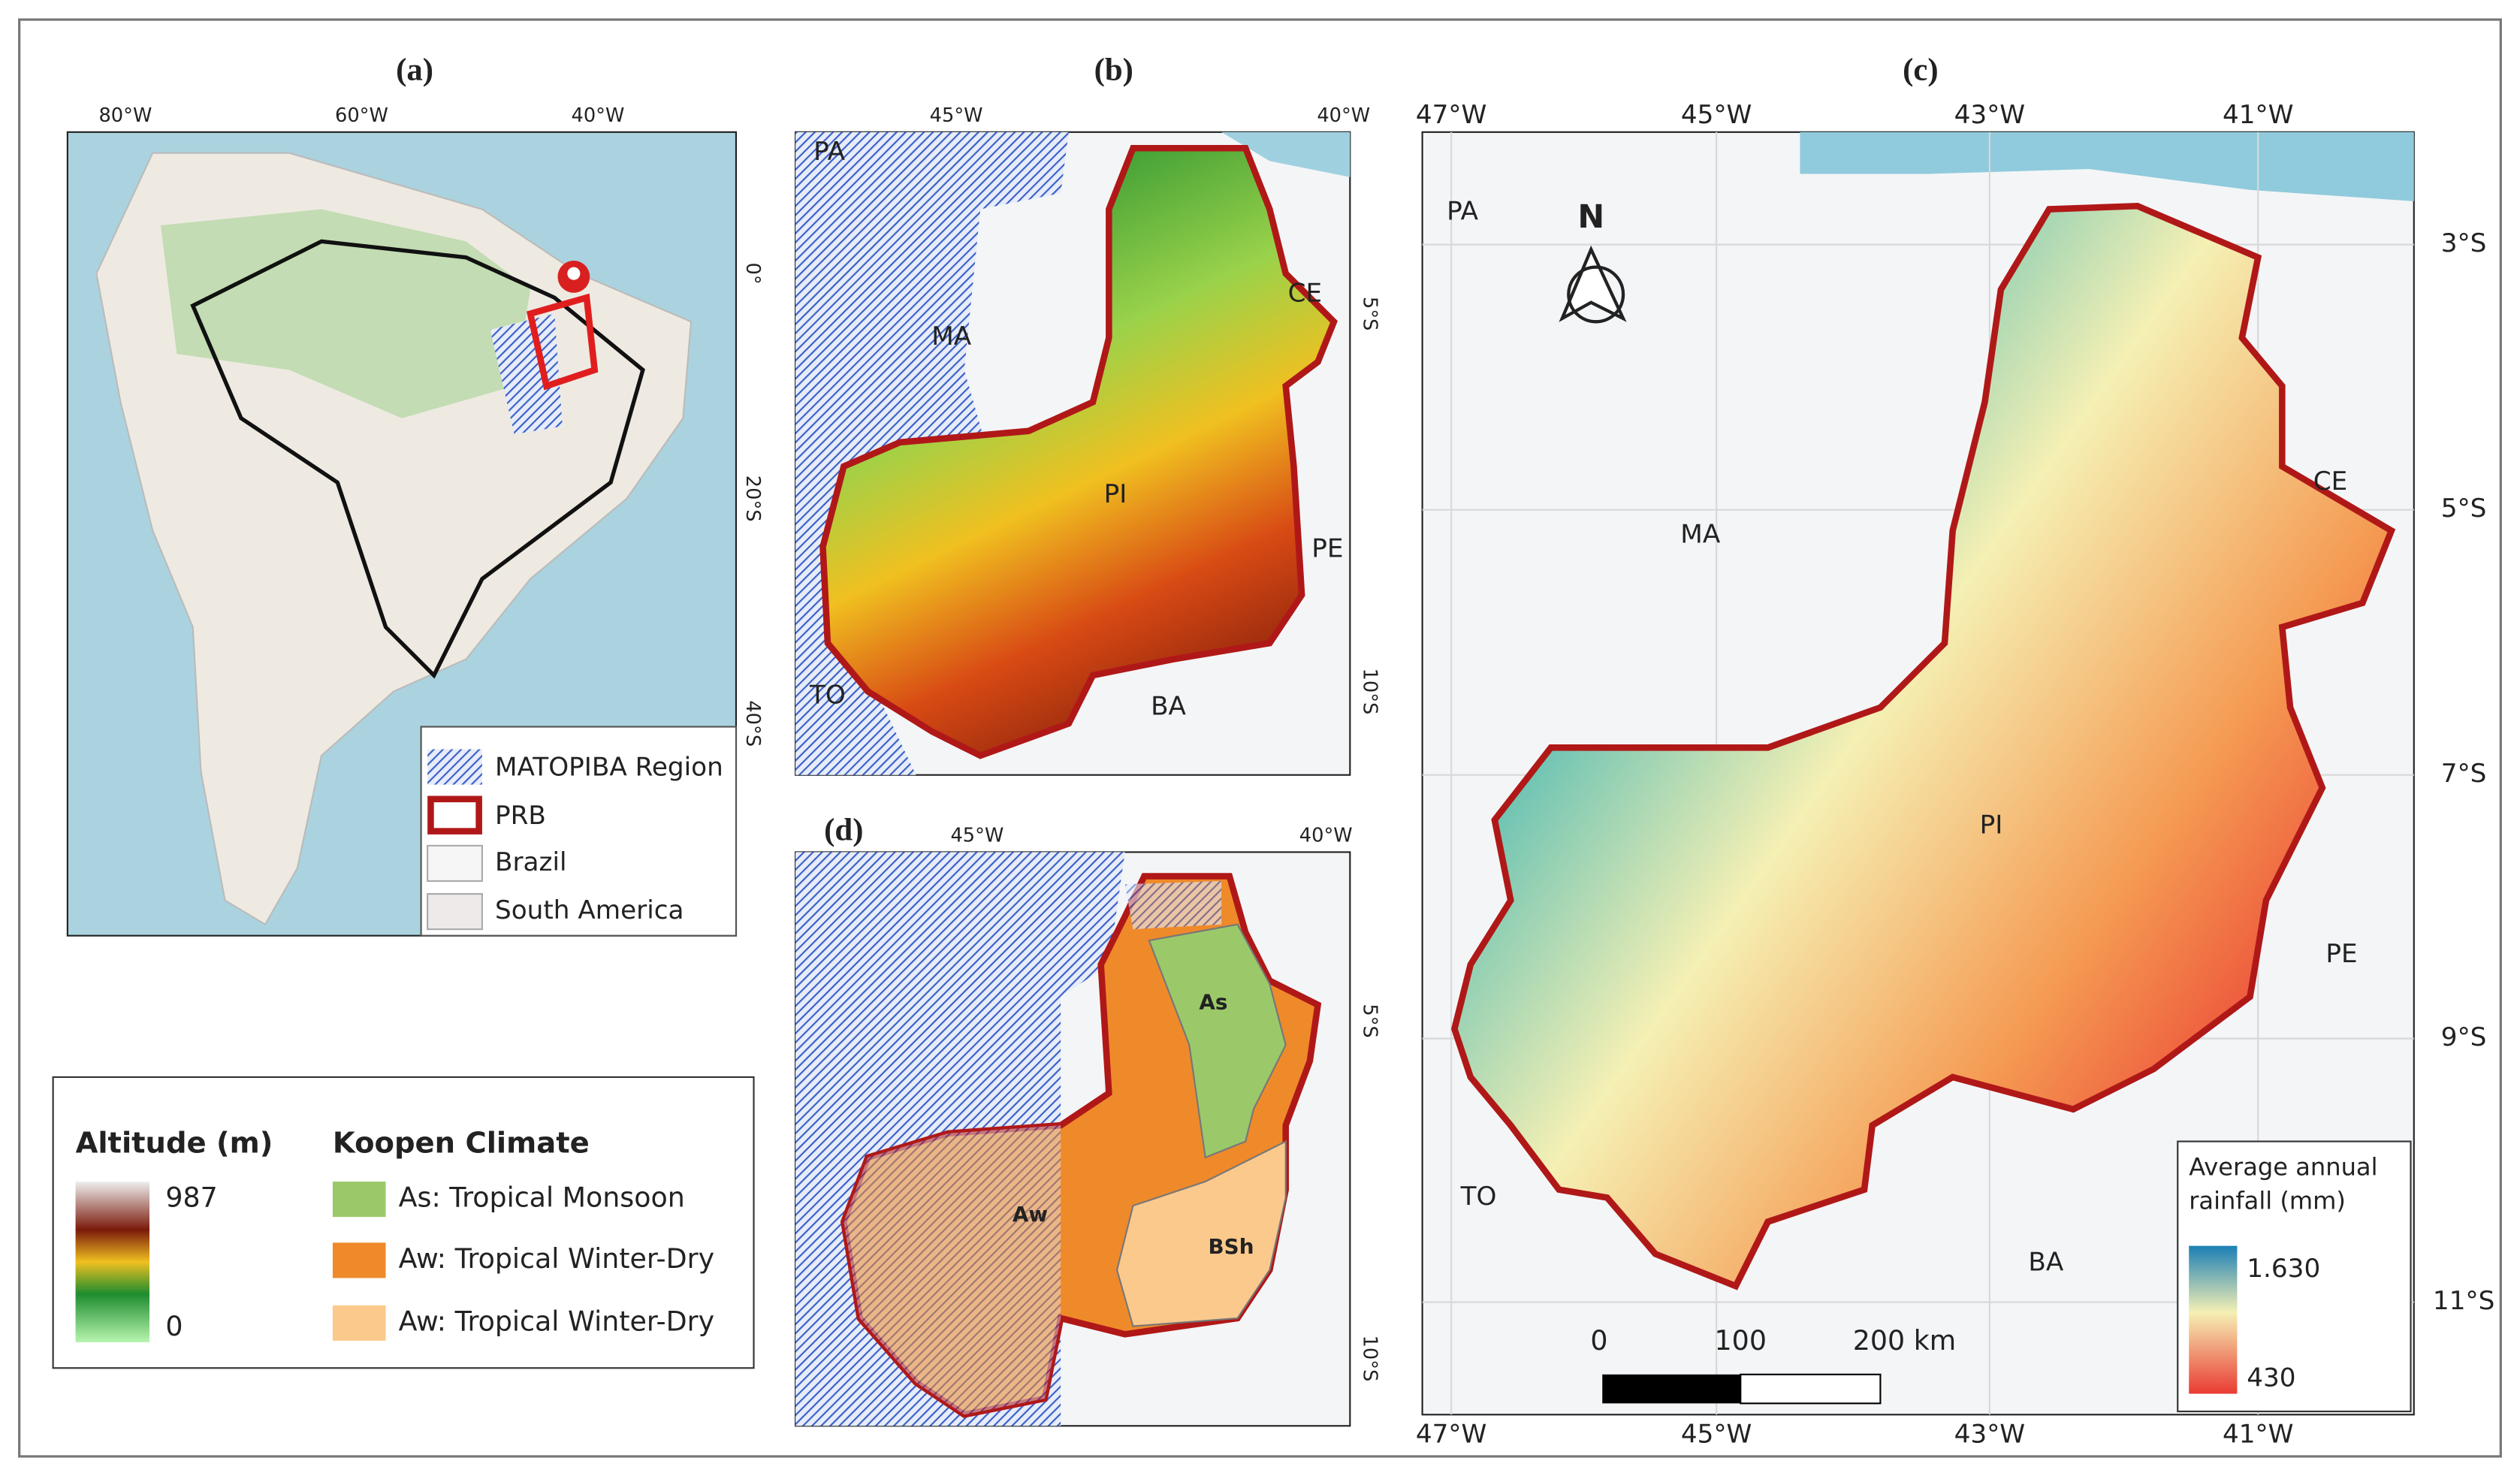 The width and height of the screenshot is (2520, 1476). What do you see at coordinates (2464, 243) in the screenshot?
I see `lat-tick-label: 3°S` at bounding box center [2464, 243].